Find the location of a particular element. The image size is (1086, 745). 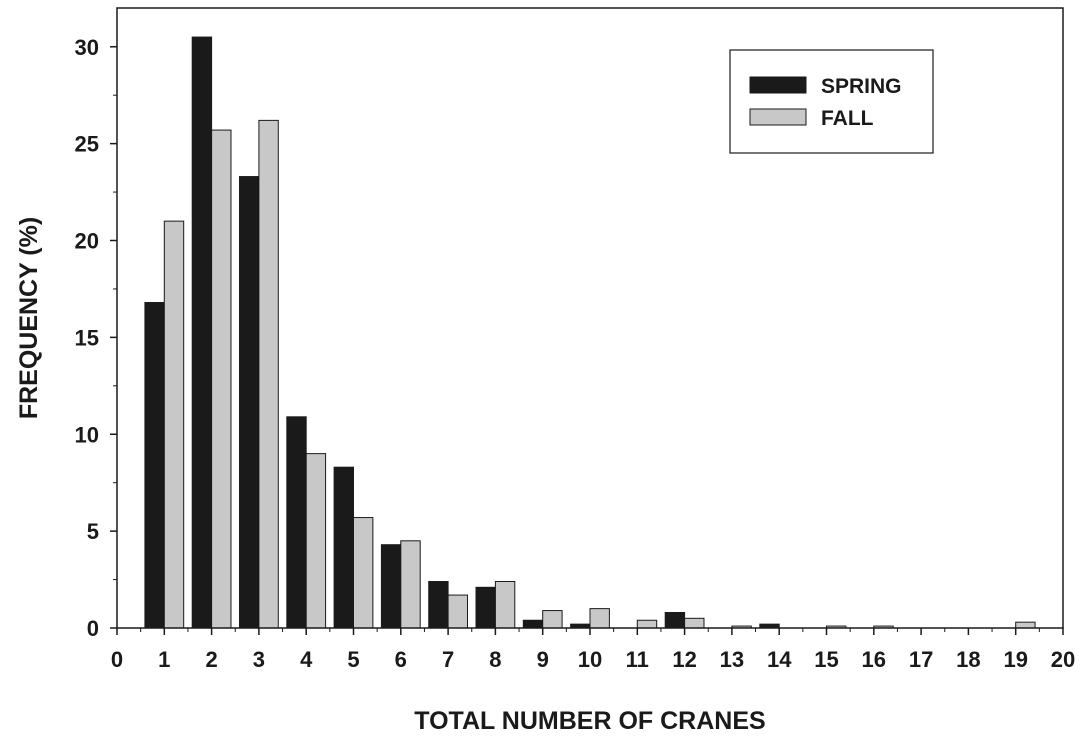

y-tick-label: 20 is located at coordinates (87, 241).